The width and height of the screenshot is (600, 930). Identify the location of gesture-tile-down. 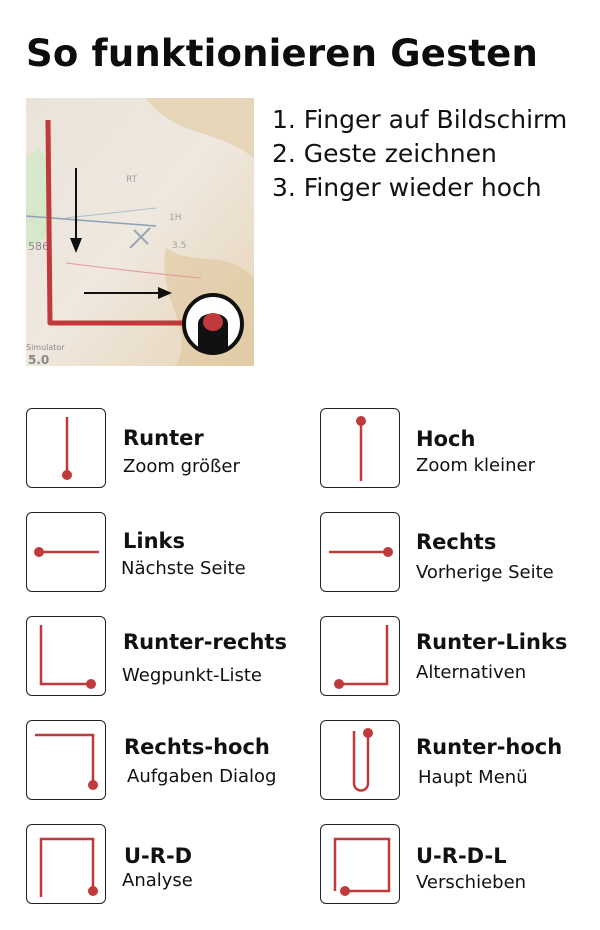
(66, 448).